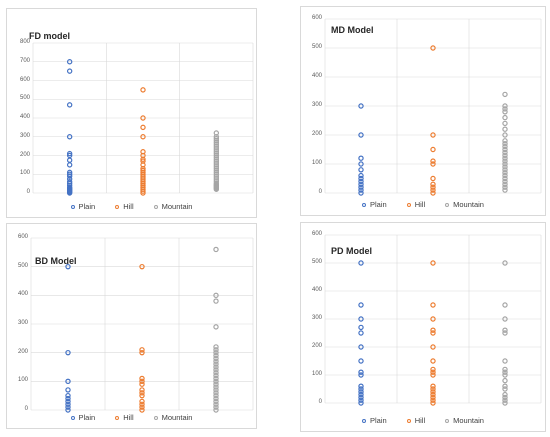 The width and height of the screenshot is (550, 437). What do you see at coordinates (24, 42) in the screenshot?
I see `y-tick-label: 800` at bounding box center [24, 42].